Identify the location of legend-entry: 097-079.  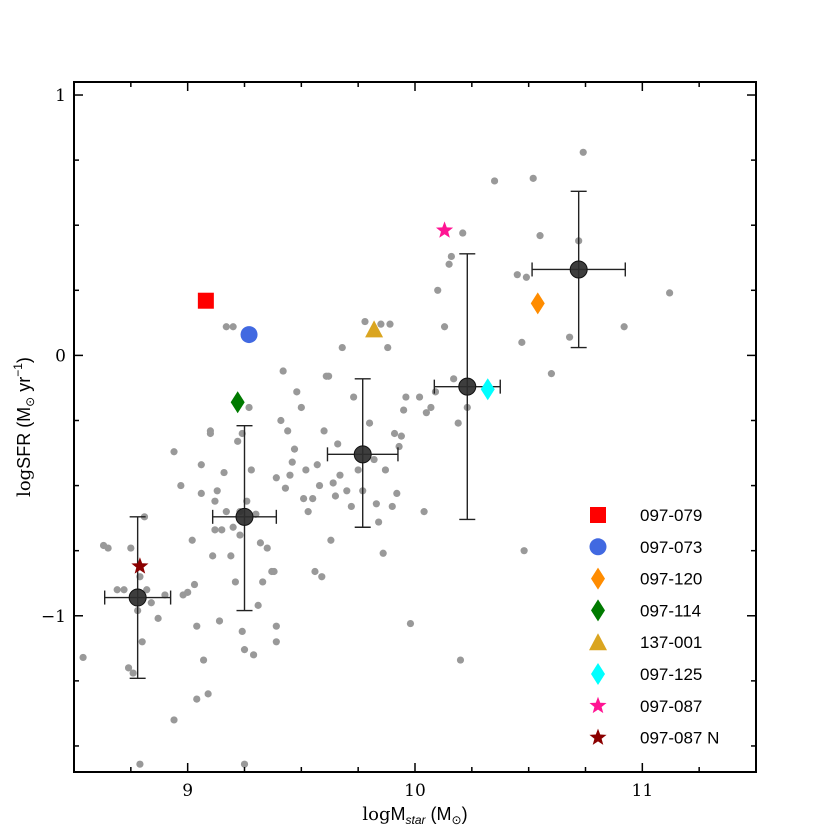
(646, 515).